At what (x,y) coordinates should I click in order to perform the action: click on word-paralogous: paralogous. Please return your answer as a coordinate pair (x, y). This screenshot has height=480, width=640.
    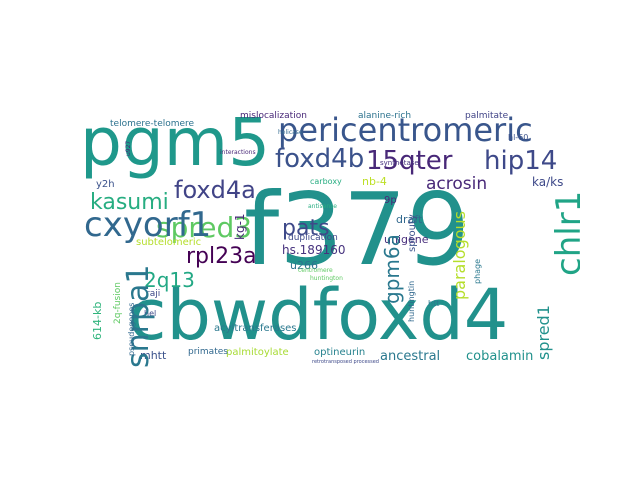
    Looking at the image, I should click on (459, 255).